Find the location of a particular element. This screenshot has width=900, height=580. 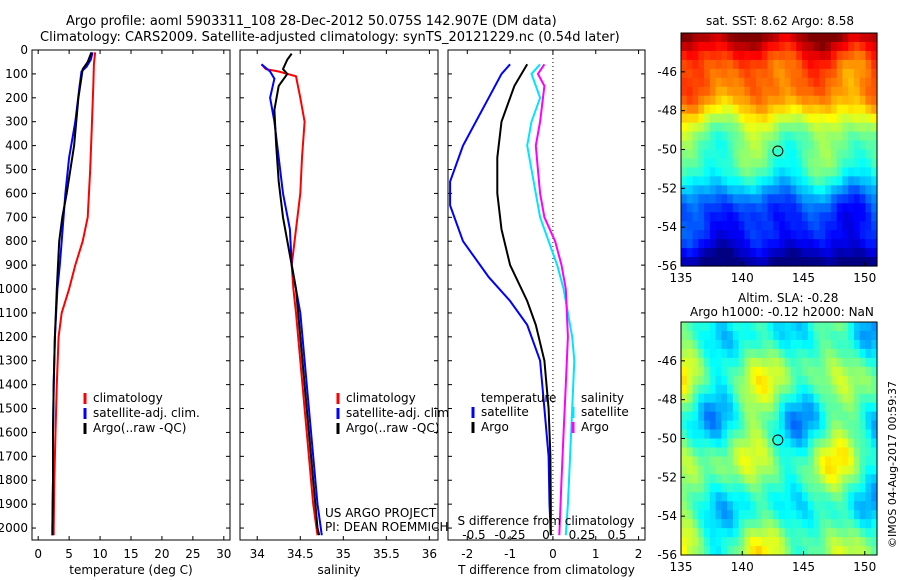

diff-x2tick-label: -0.5 is located at coordinates (473, 535).